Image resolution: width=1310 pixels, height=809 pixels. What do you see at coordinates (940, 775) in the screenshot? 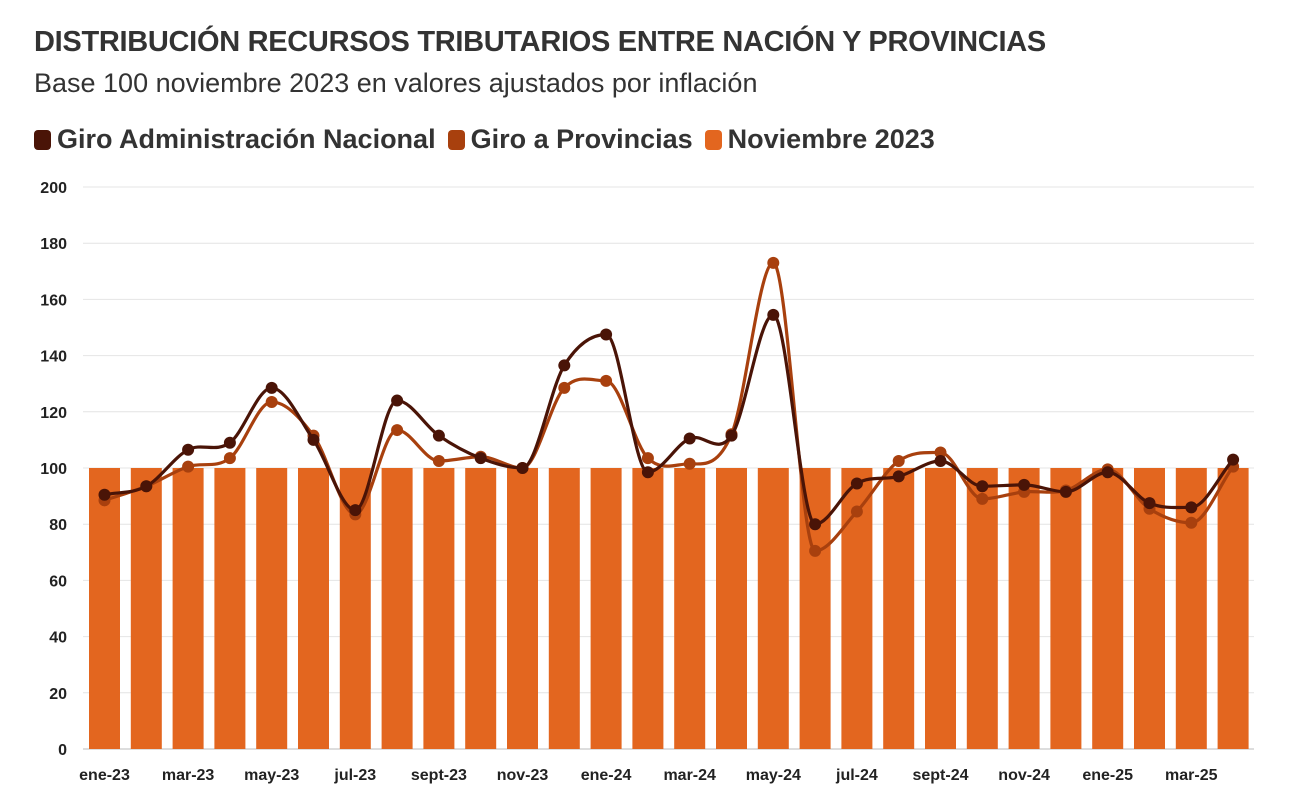
I see `x-tick-label-sept-24: sept-24` at bounding box center [940, 775].